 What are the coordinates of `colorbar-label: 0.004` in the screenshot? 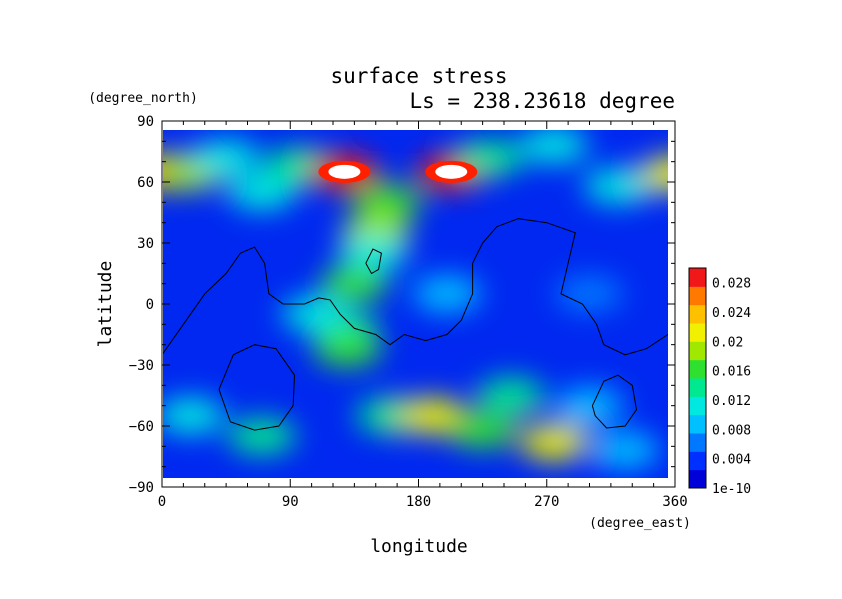 It's located at (731, 460).